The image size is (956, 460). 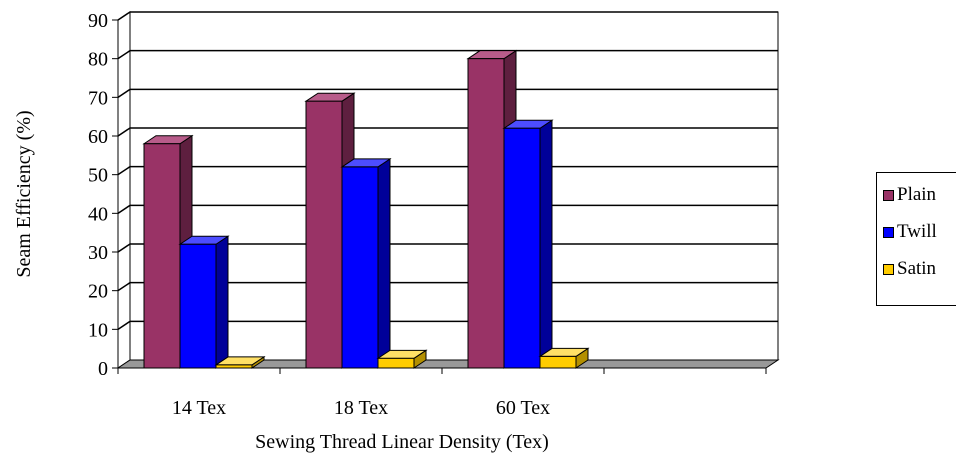 I want to click on y-tick-label: 50, so click(x=98, y=176).